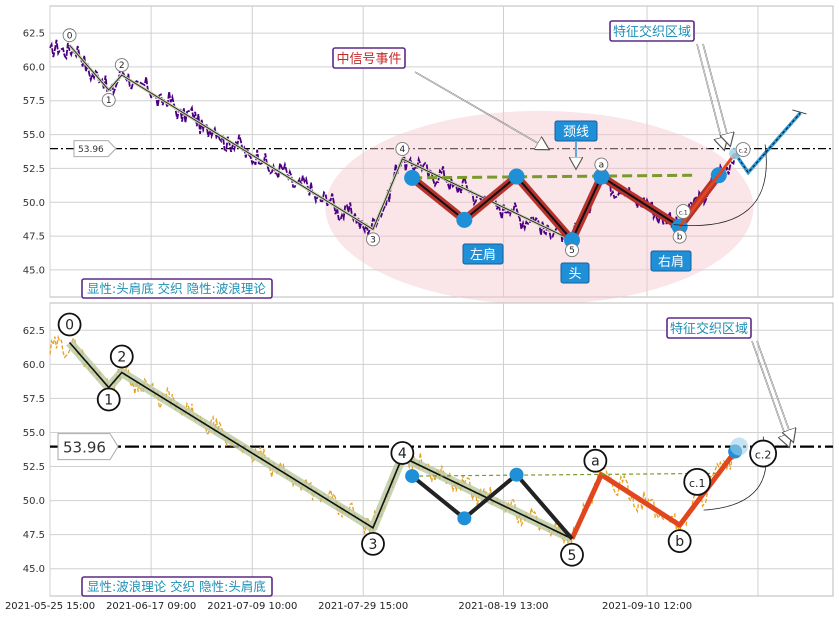 The image size is (839, 621). I want to click on bottom-xtick-label: 2021-07-09 10:00, so click(252, 606).